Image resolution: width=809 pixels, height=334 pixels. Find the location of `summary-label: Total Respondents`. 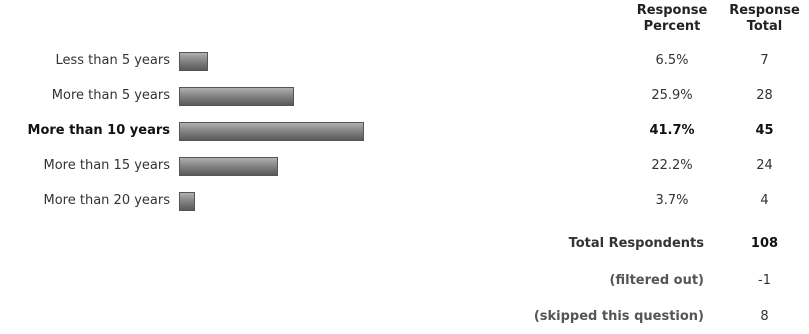

summary-label: Total Respondents is located at coordinates (636, 243).